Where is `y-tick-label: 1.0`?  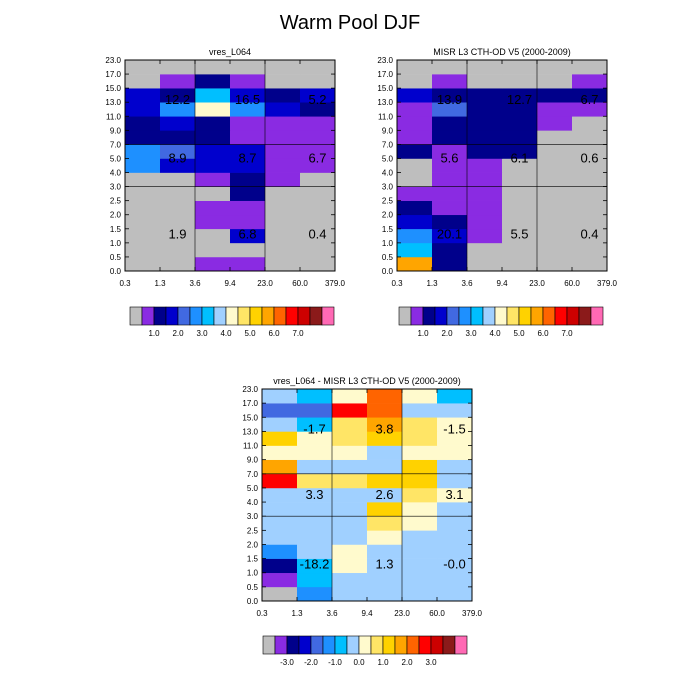 y-tick-label: 1.0 is located at coordinates (388, 243).